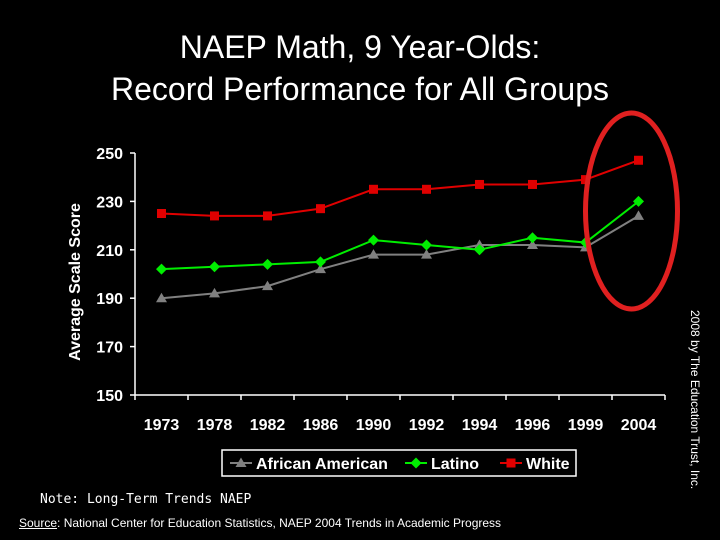 The image size is (720, 540). What do you see at coordinates (639, 425) in the screenshot?
I see `x-tick-label-2004: 2004` at bounding box center [639, 425].